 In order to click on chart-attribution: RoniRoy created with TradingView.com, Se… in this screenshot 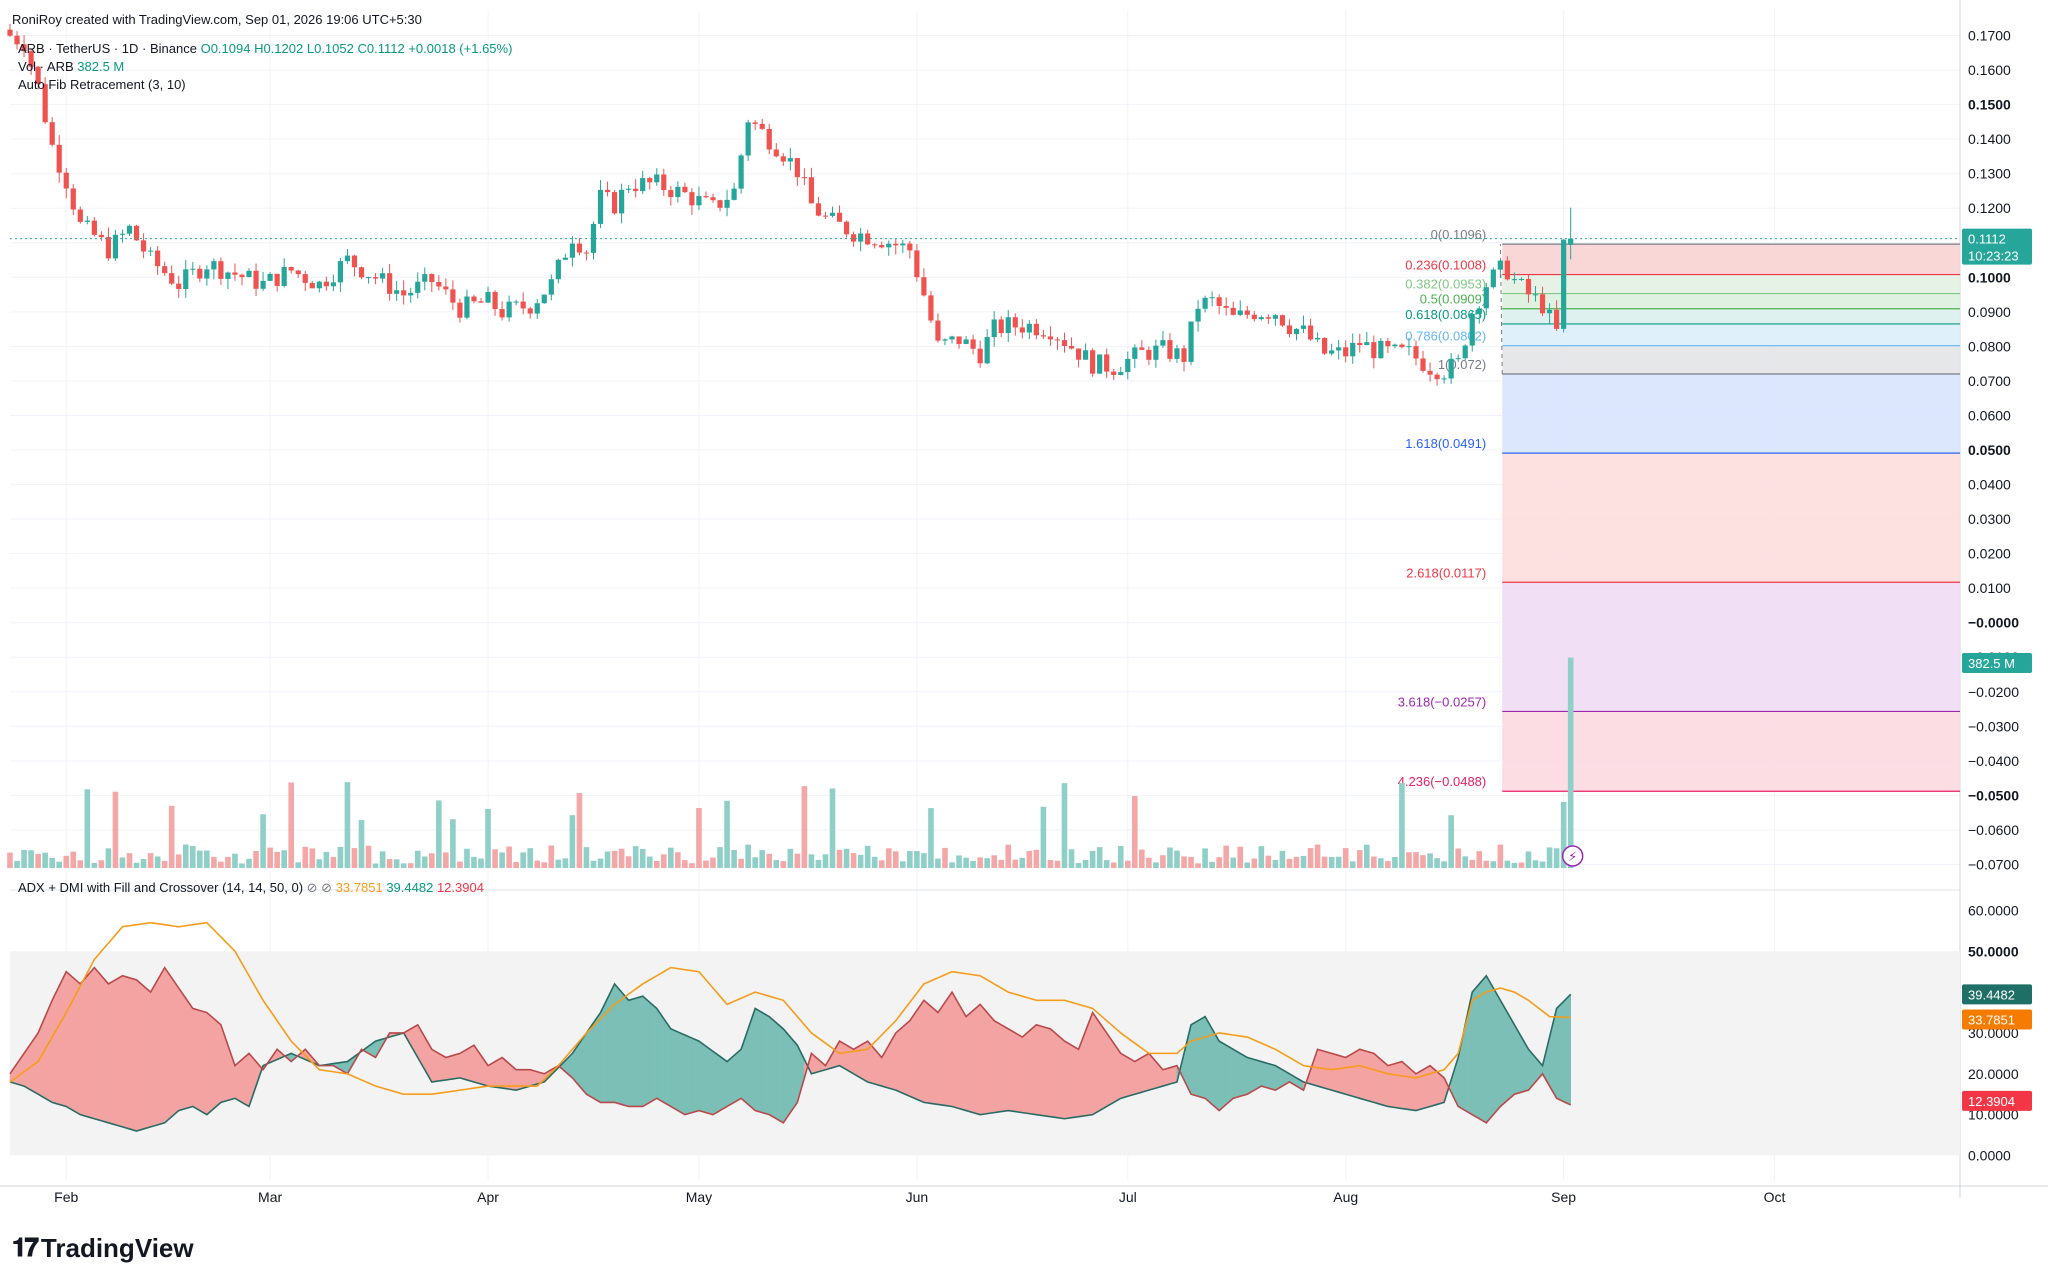, I will do `click(217, 19)`.